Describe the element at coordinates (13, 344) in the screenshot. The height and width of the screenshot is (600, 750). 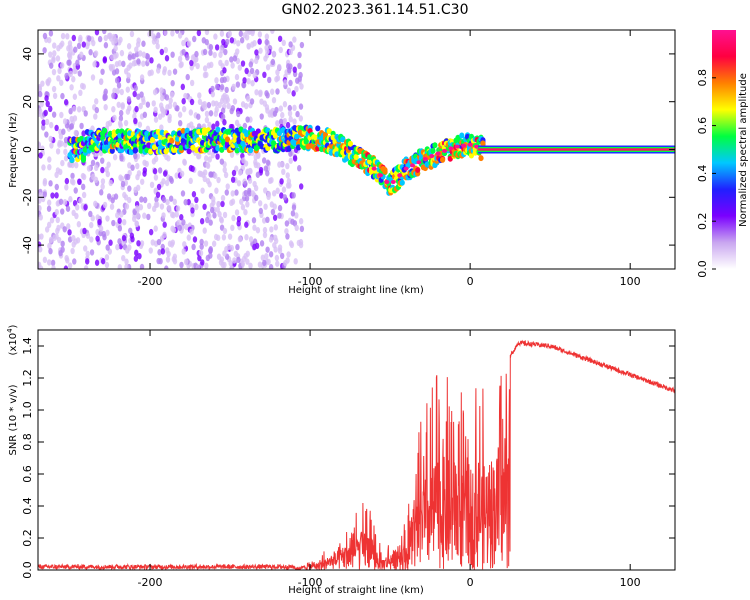
I see `snr-multiplier-base: (x10` at that location.